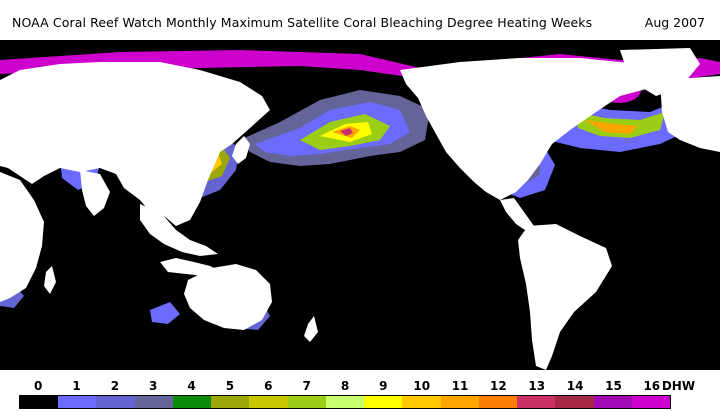 The height and width of the screenshot is (411, 720). What do you see at coordinates (660, 72) in the screenshot?
I see `greenland` at bounding box center [660, 72].